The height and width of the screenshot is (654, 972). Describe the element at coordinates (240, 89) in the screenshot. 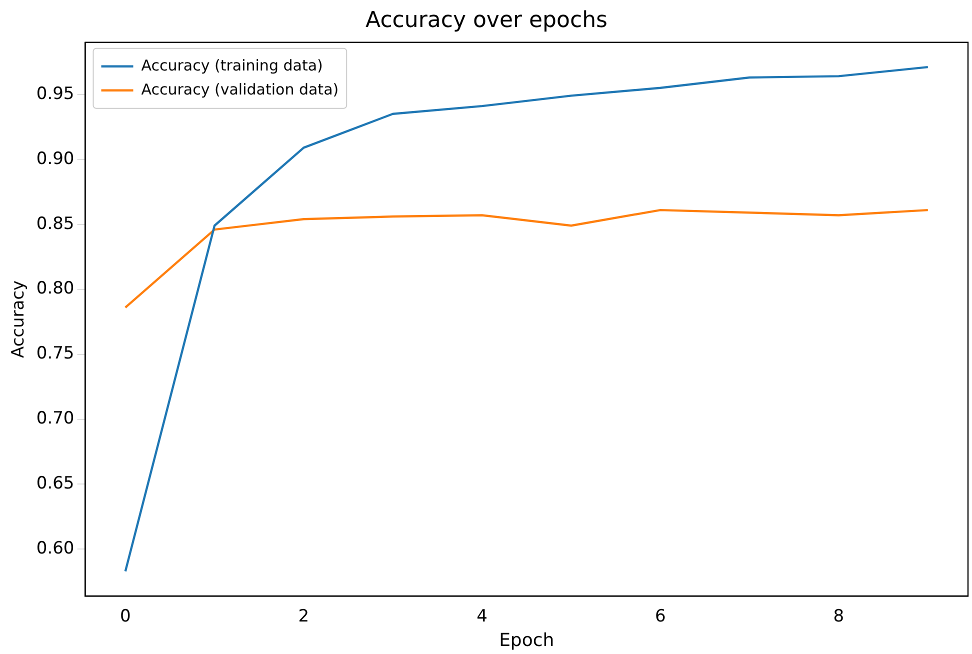

I see `legend-label: Accuracy (validation data)` at that location.